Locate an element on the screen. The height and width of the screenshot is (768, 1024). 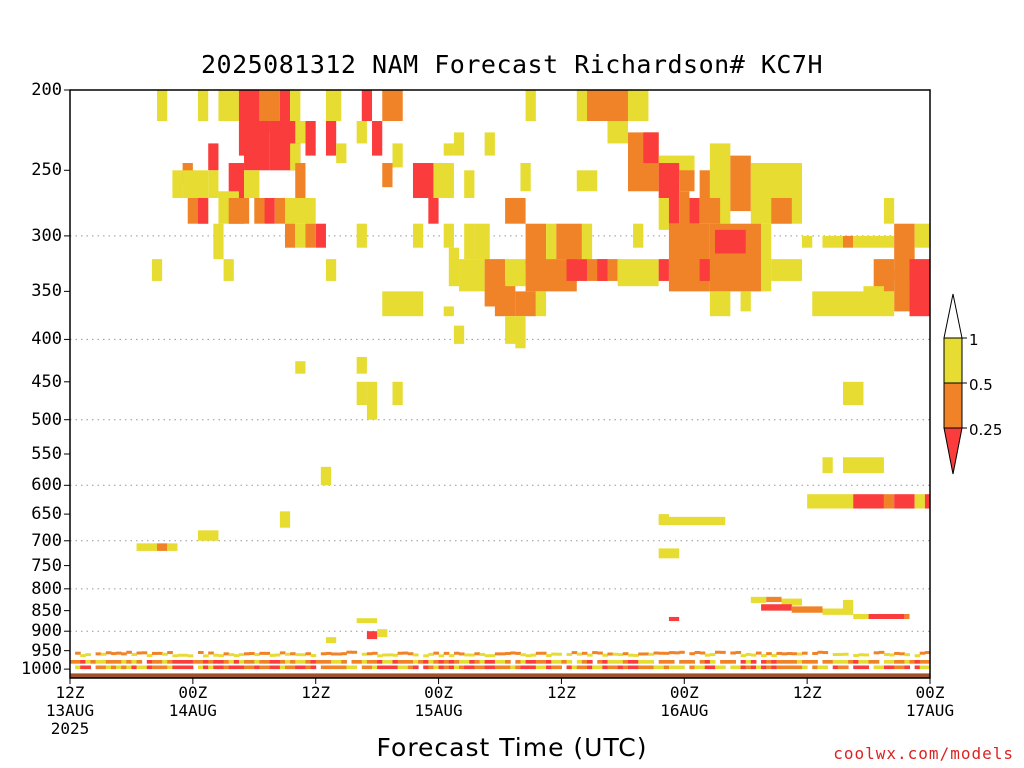
colorbar-label-0-5: 0.5 is located at coordinates (981, 385).